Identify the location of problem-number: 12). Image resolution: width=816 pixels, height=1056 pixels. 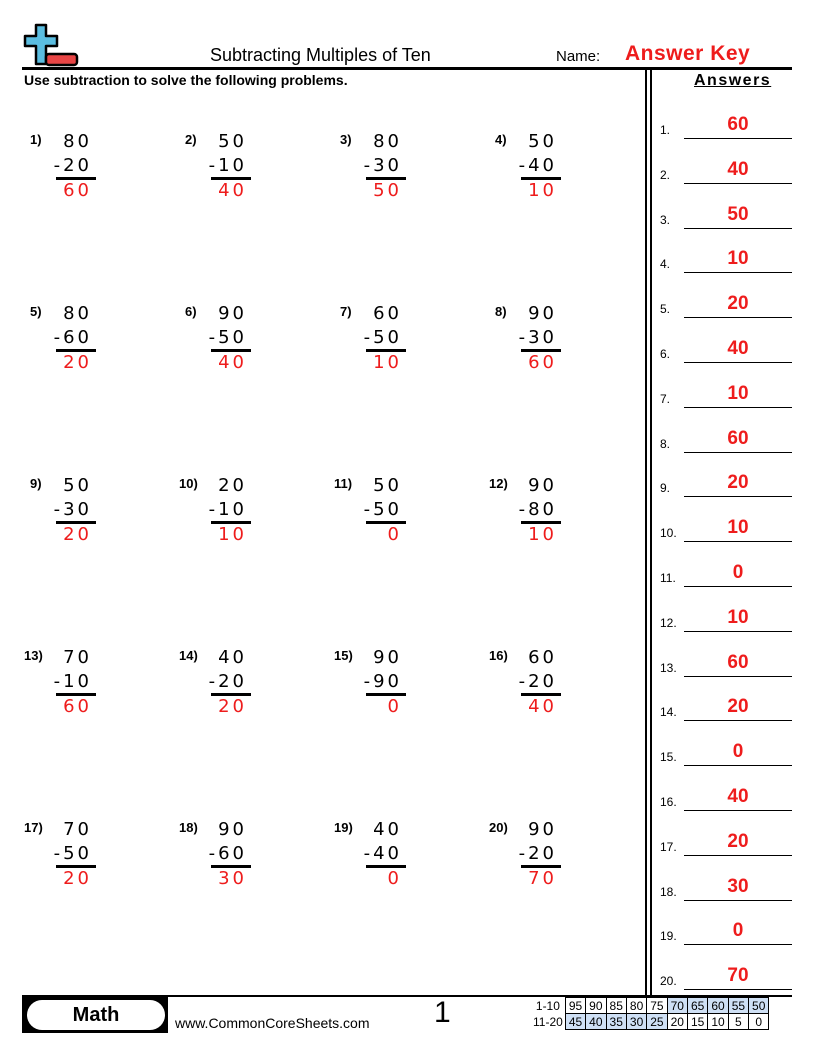
(498, 483).